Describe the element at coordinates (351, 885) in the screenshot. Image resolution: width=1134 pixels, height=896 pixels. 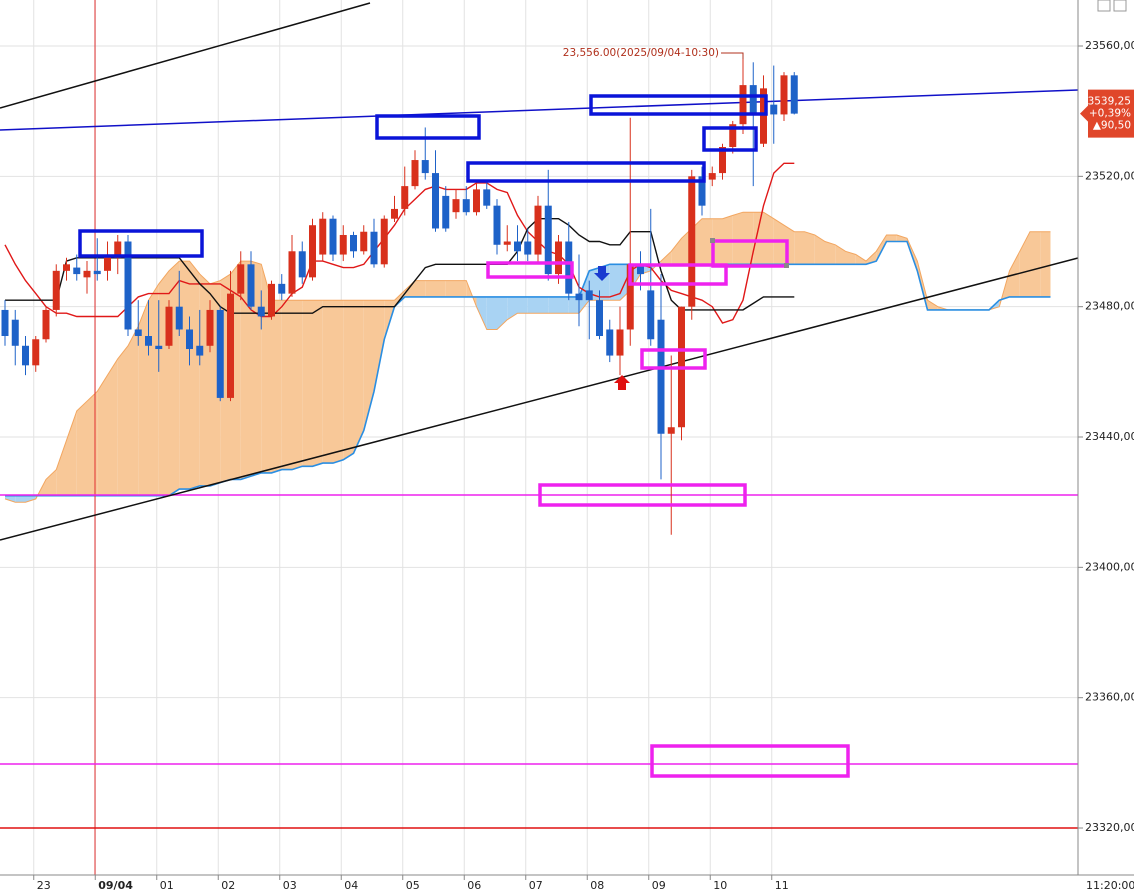
I see `x-tick-label: 04` at that location.